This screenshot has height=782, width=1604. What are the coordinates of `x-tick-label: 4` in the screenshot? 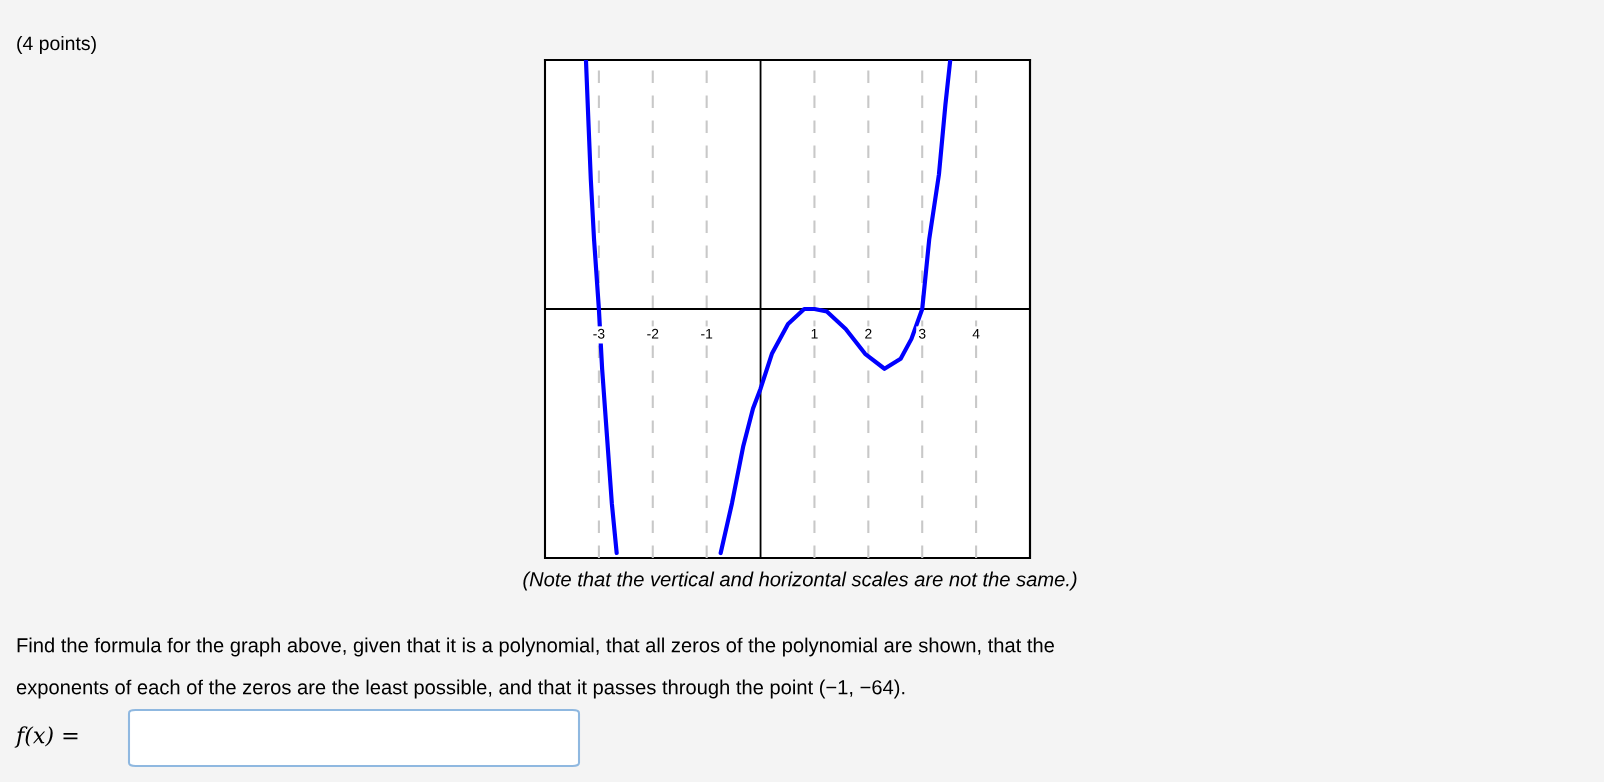 It's located at (976, 333).